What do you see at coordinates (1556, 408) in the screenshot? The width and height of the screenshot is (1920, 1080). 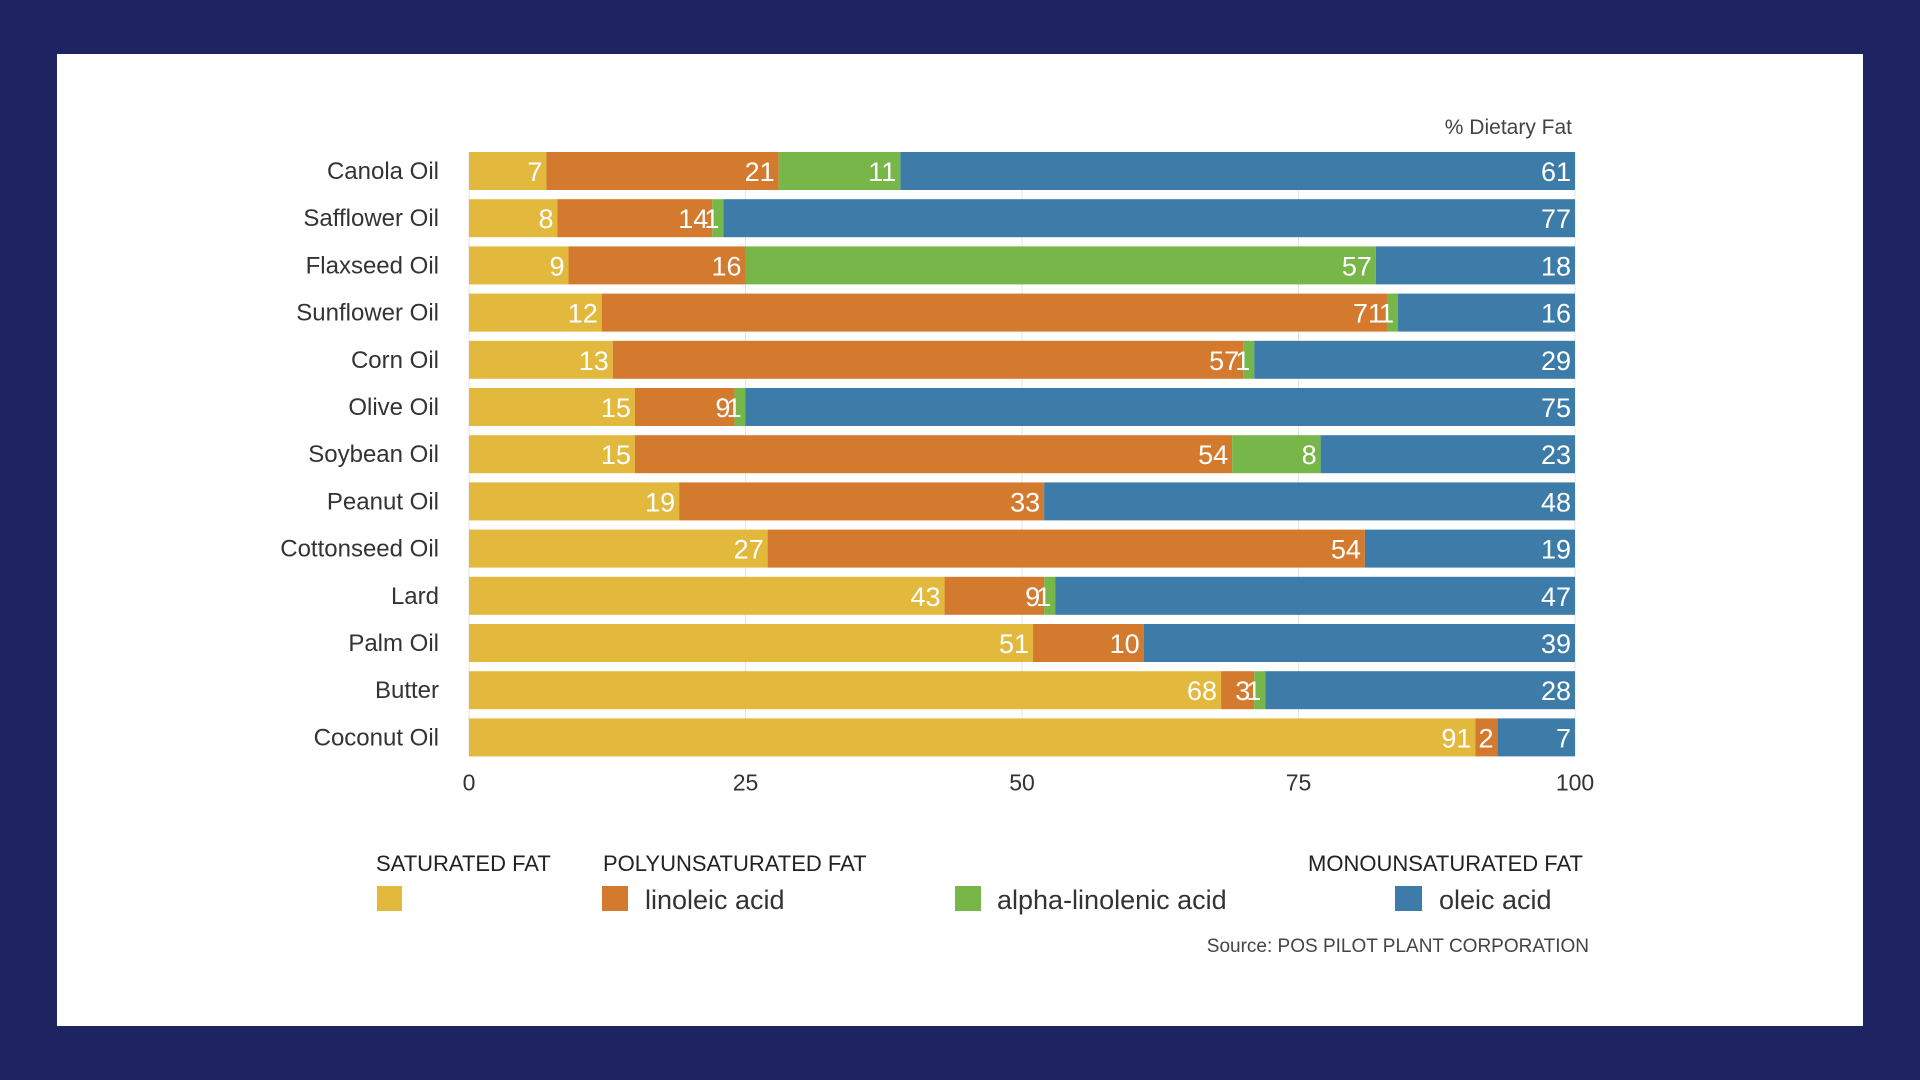 I see `data-label: 75` at bounding box center [1556, 408].